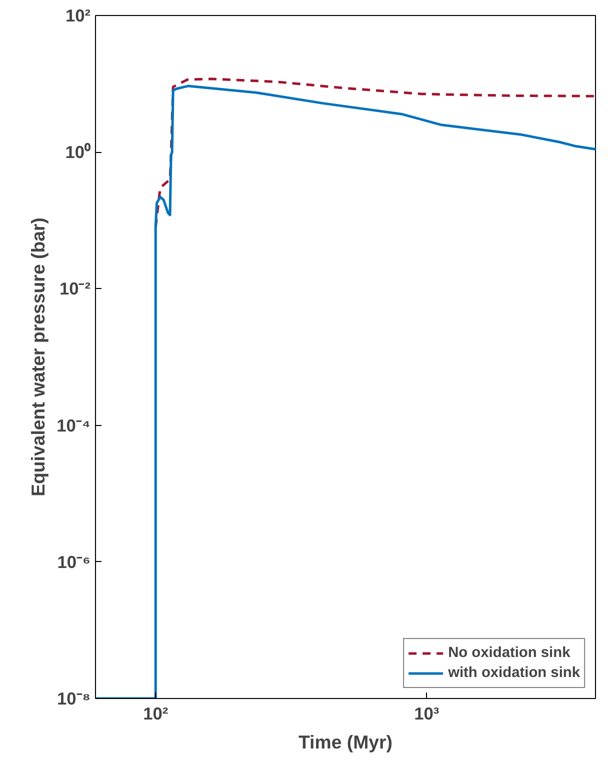 This screenshot has width=608, height=764. Describe the element at coordinates (514, 673) in the screenshot. I see `legend-label: with oxidation sink` at that location.